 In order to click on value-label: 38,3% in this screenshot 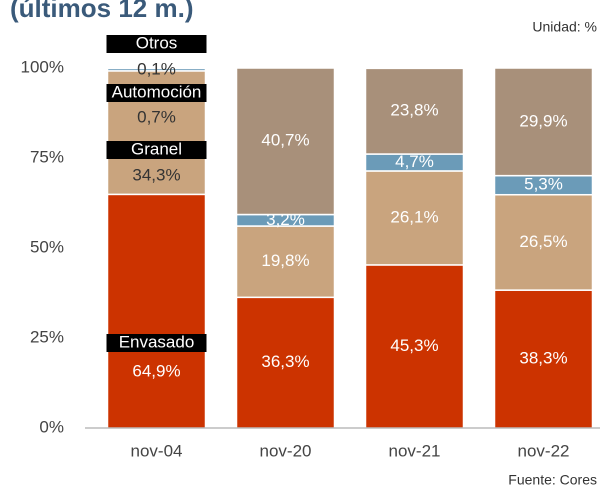, I will do `click(543, 358)`.